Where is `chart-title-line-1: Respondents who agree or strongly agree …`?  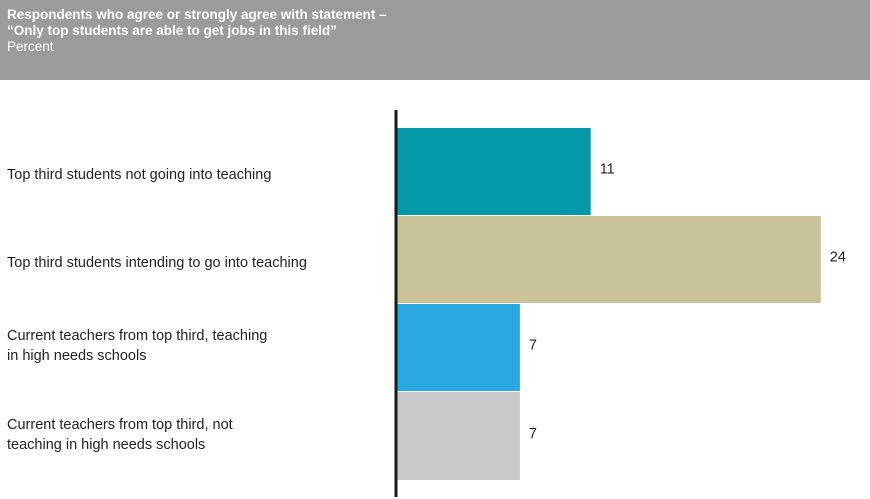
chart-title-line-1: Respondents who agree or strongly agree … is located at coordinates (197, 14).